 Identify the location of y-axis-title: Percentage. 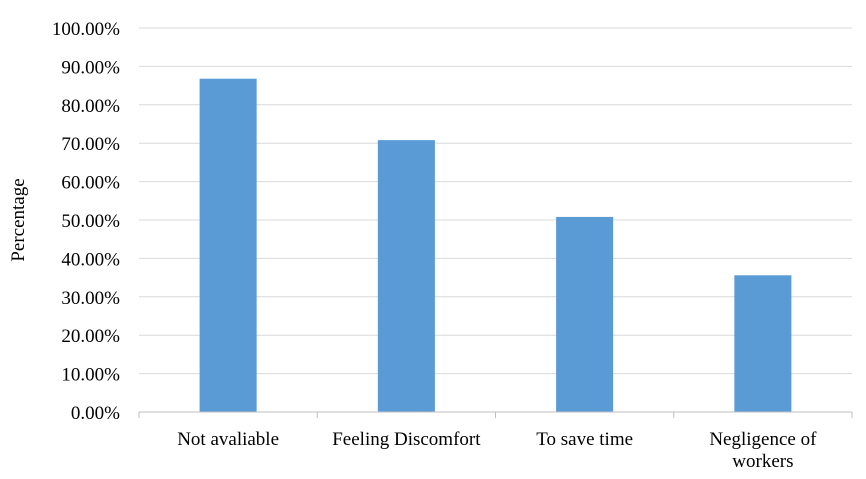
(18, 219).